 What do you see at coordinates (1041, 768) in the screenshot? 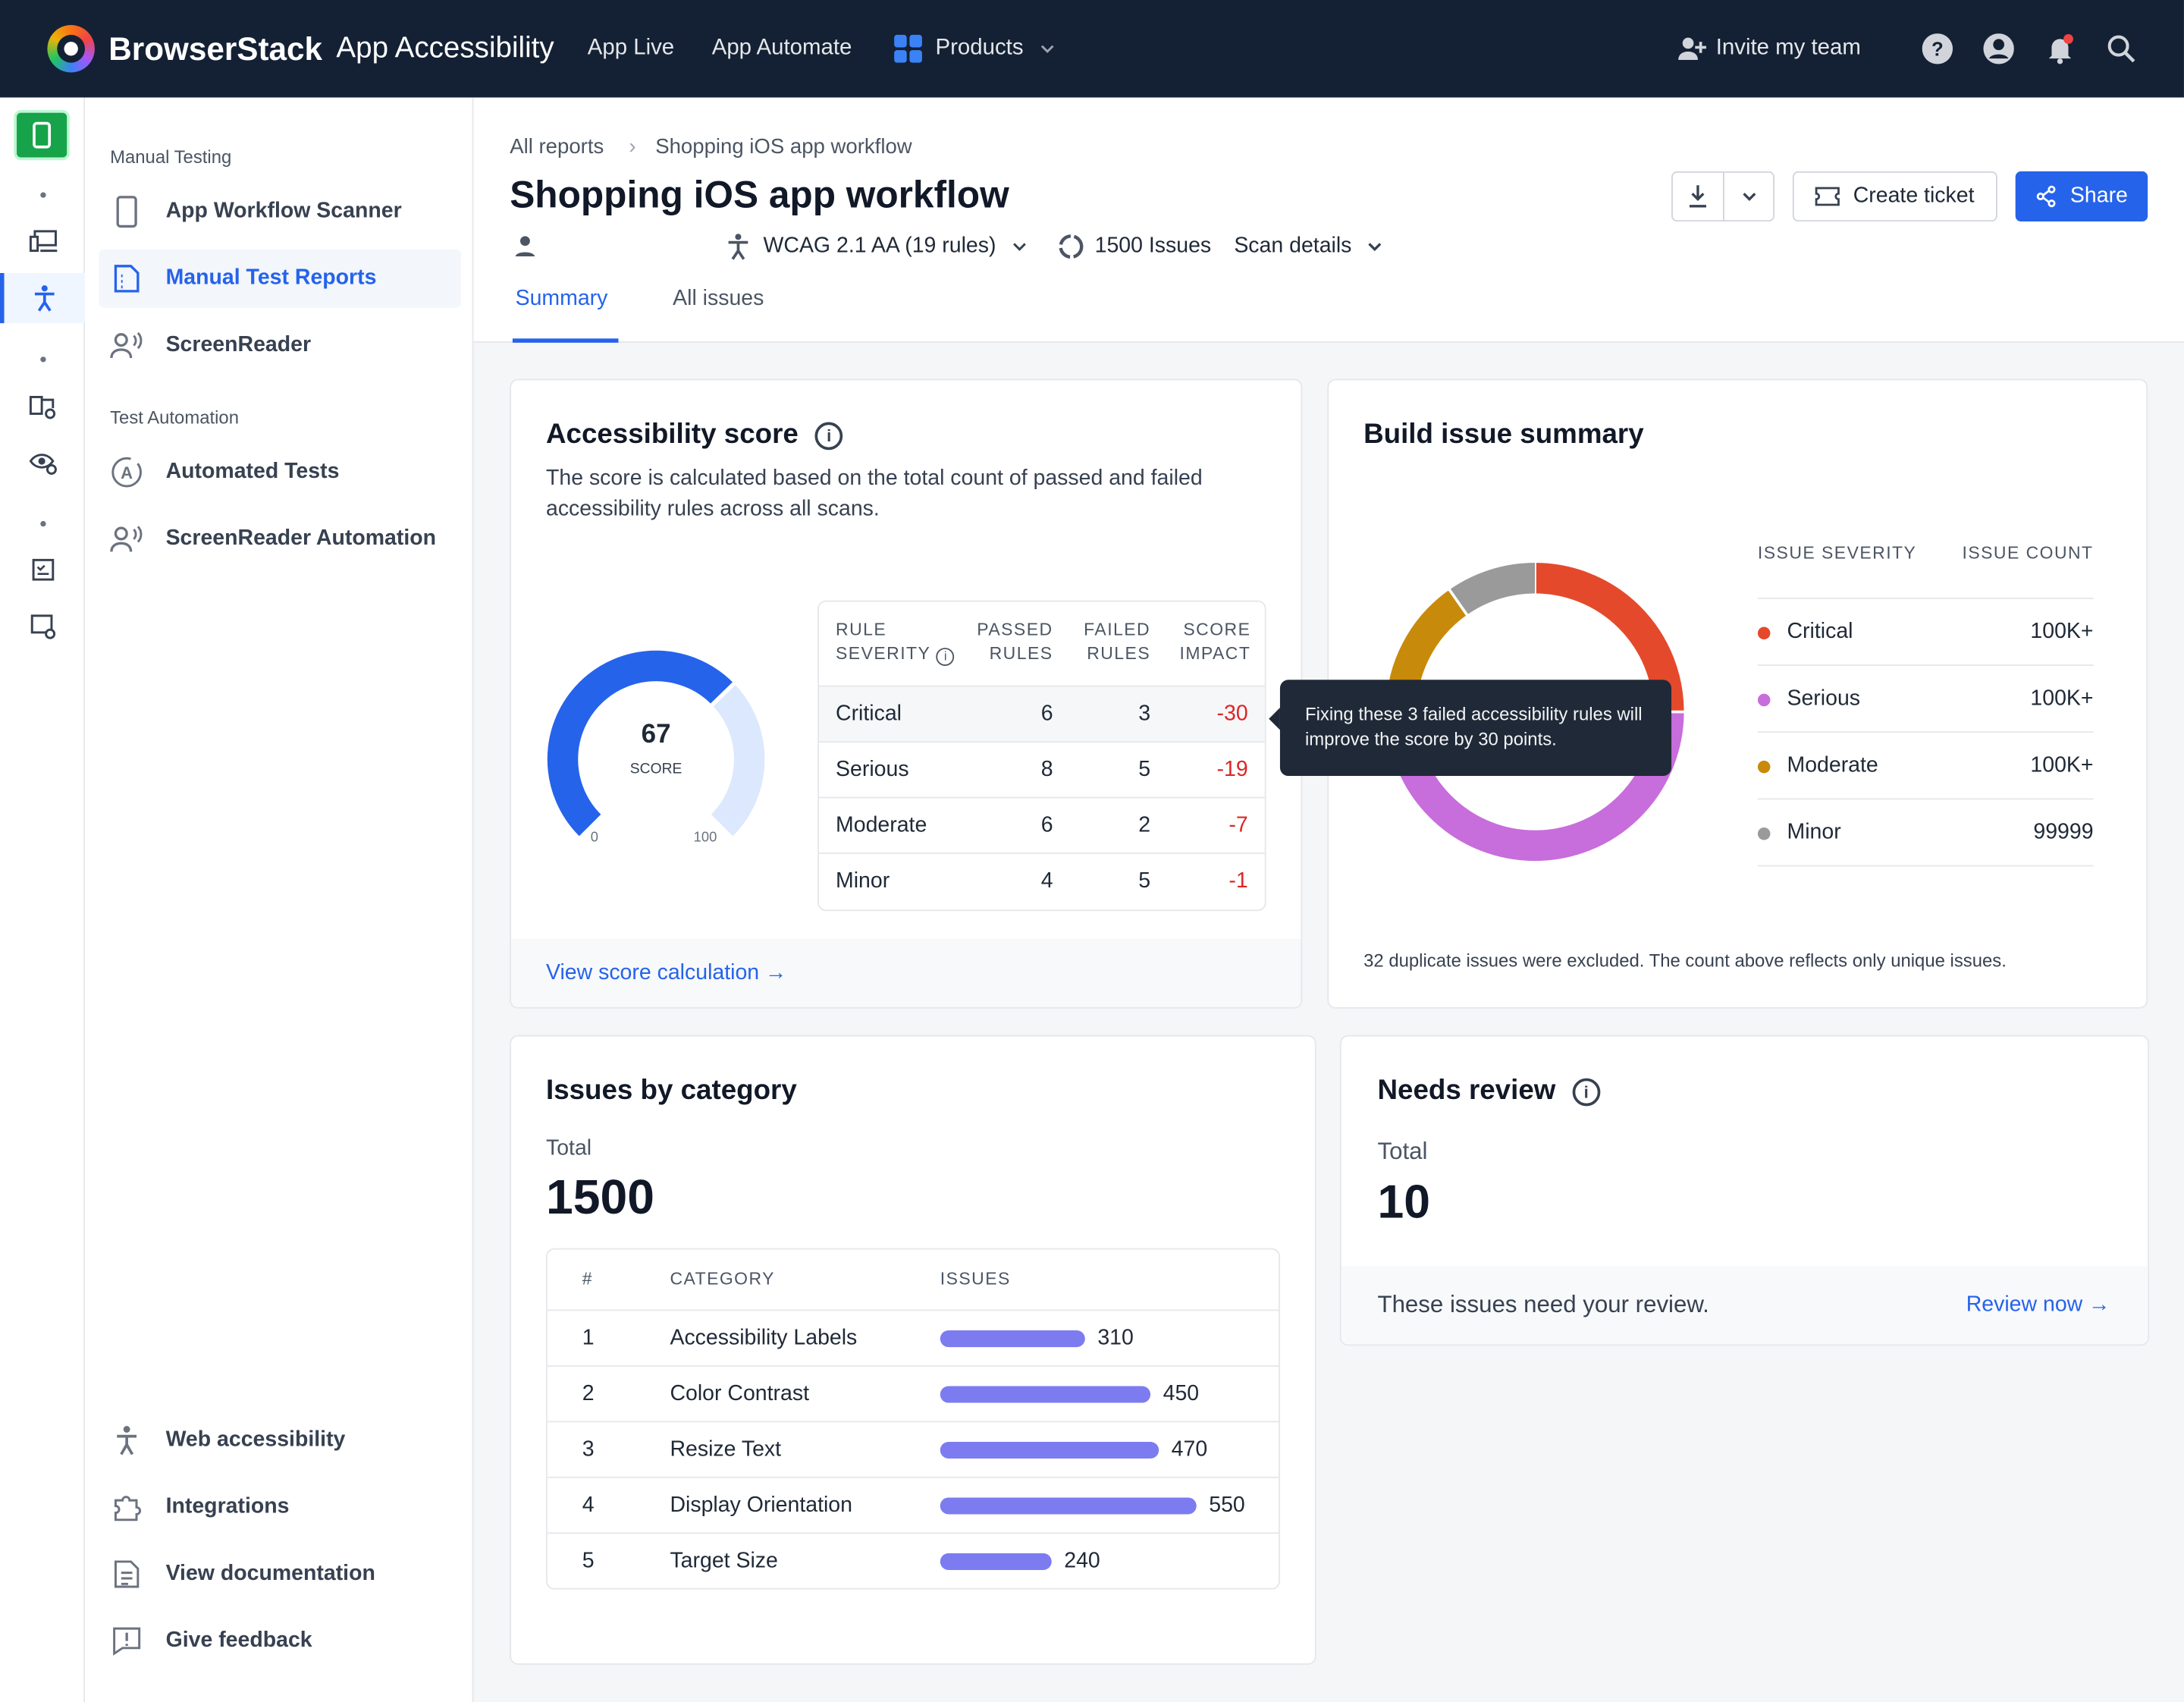
I see `table-row: Serious 8 5 -19` at bounding box center [1041, 768].